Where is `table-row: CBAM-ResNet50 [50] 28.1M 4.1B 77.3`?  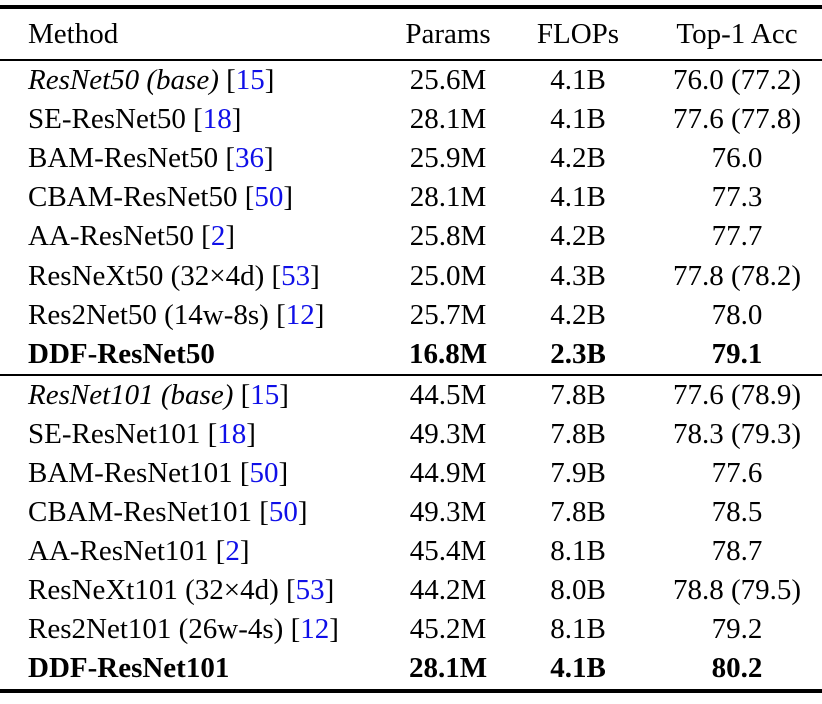
table-row: CBAM-ResNet50 [50] 28.1M 4.1B 77.3 is located at coordinates (411, 197).